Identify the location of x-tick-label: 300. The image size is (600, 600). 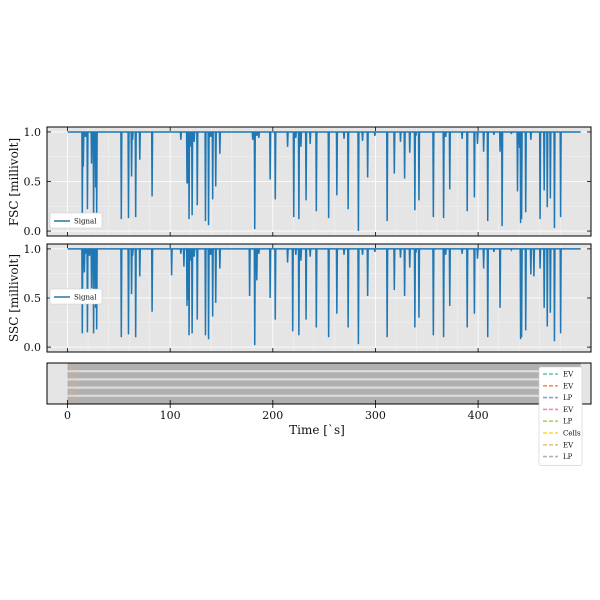
(375, 415).